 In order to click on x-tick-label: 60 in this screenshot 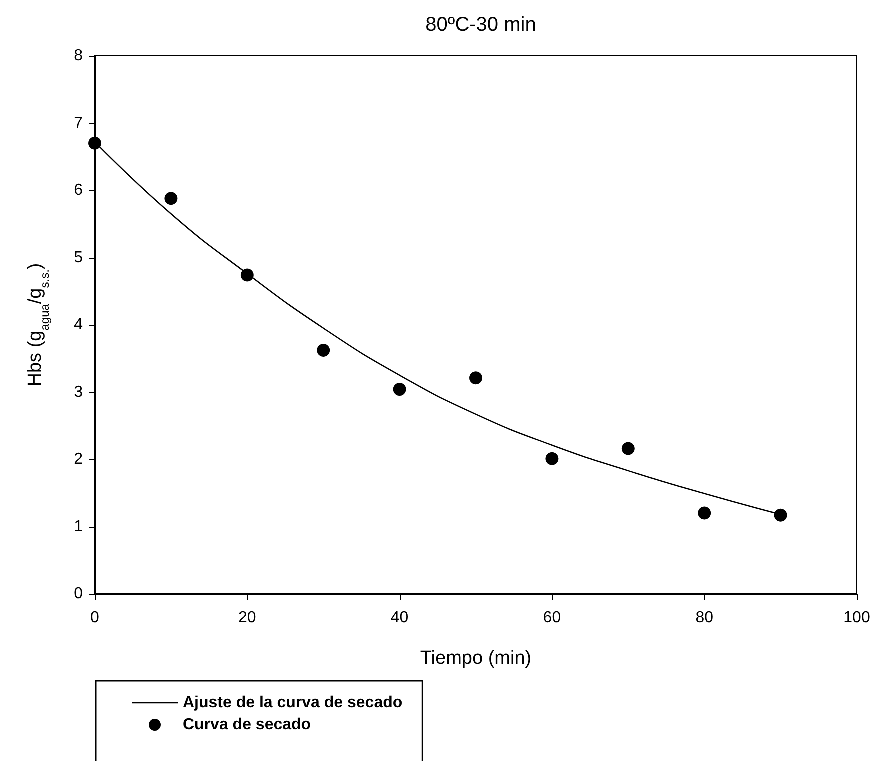, I will do `click(552, 618)`.